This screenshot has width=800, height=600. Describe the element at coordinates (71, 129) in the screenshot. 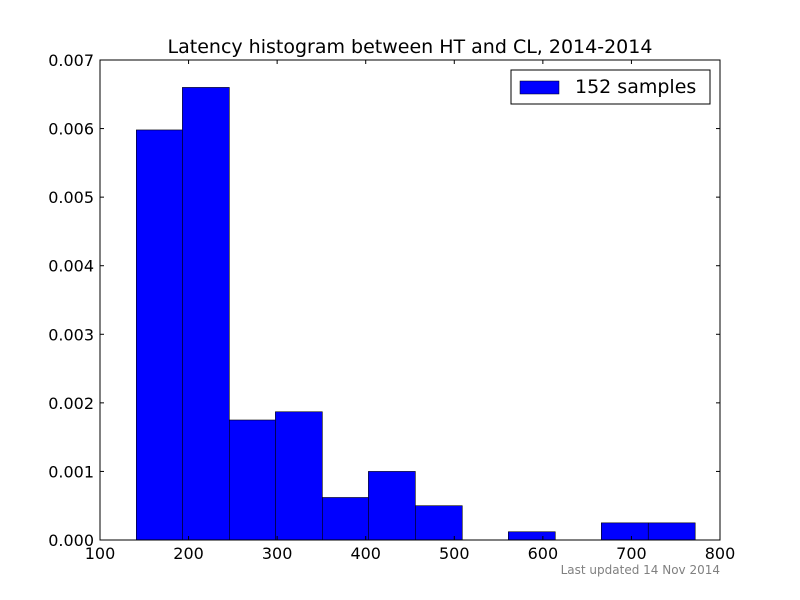

I see `y-tick-label-6: 0.006` at that location.